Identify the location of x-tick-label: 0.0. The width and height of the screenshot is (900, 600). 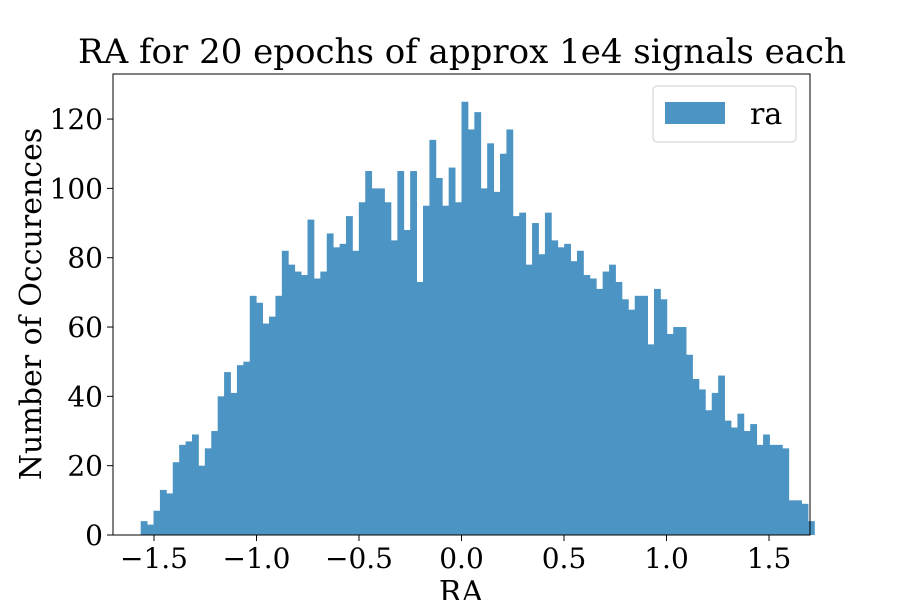
(461, 558).